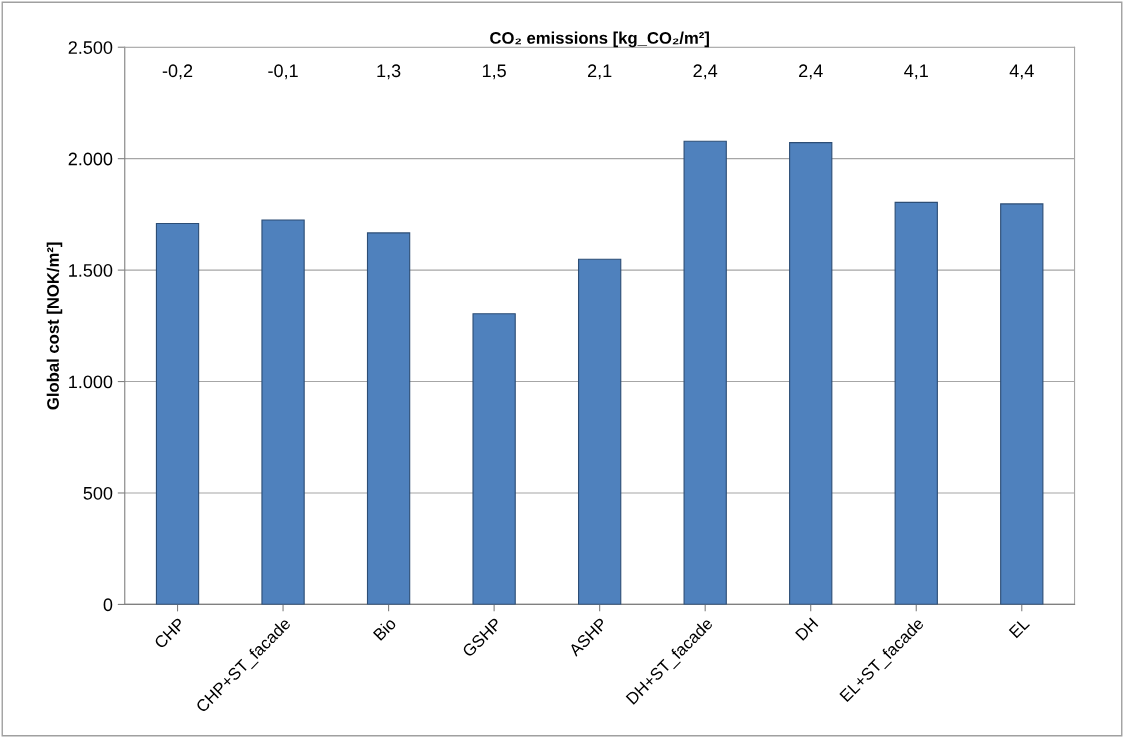 Image resolution: width=1124 pixels, height=738 pixels. I want to click on y-tick-label: 2.000, so click(90, 159).